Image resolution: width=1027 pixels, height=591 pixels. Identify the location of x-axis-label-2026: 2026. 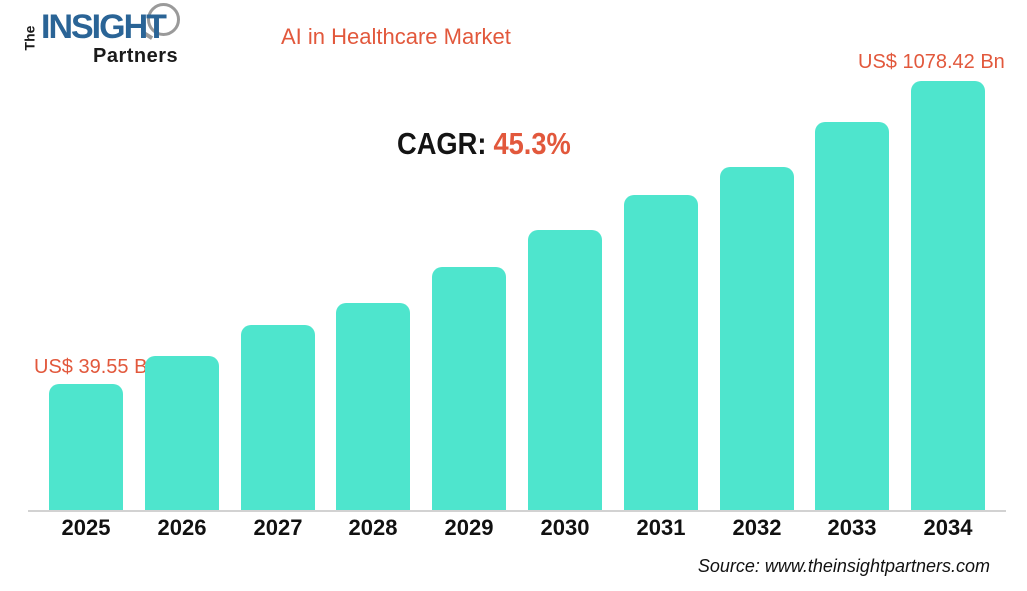
(182, 527).